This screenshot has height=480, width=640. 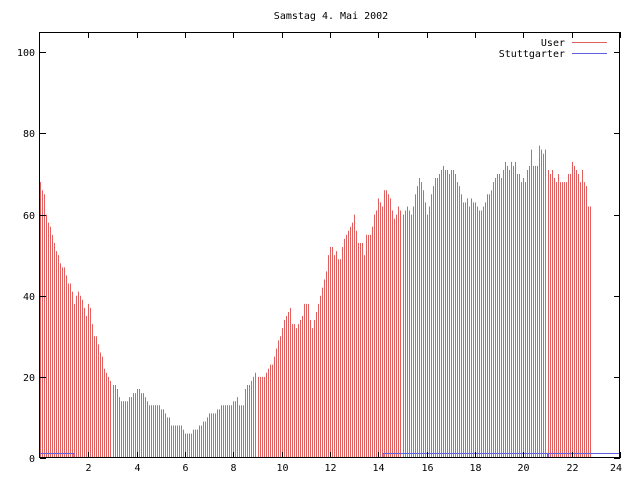 I want to click on x-tick-label: 18, so click(x=475, y=468).